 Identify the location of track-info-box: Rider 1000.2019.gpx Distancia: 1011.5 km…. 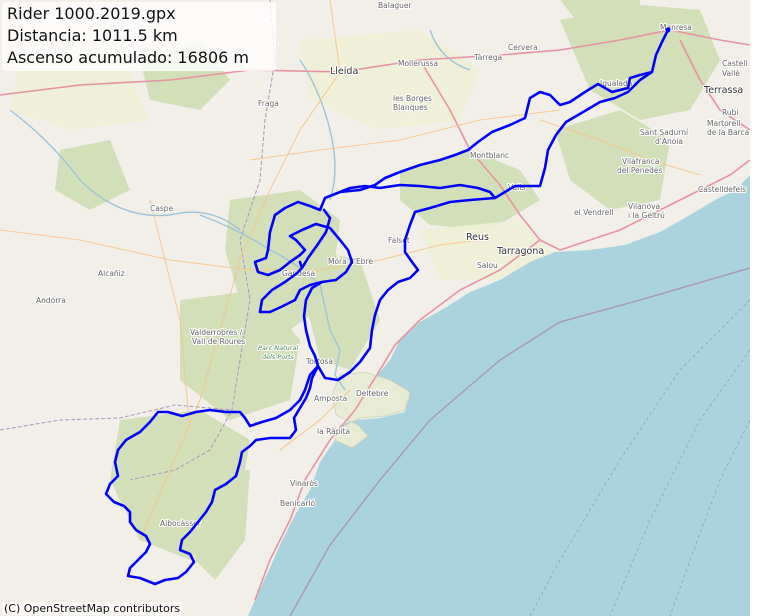
(139, 36).